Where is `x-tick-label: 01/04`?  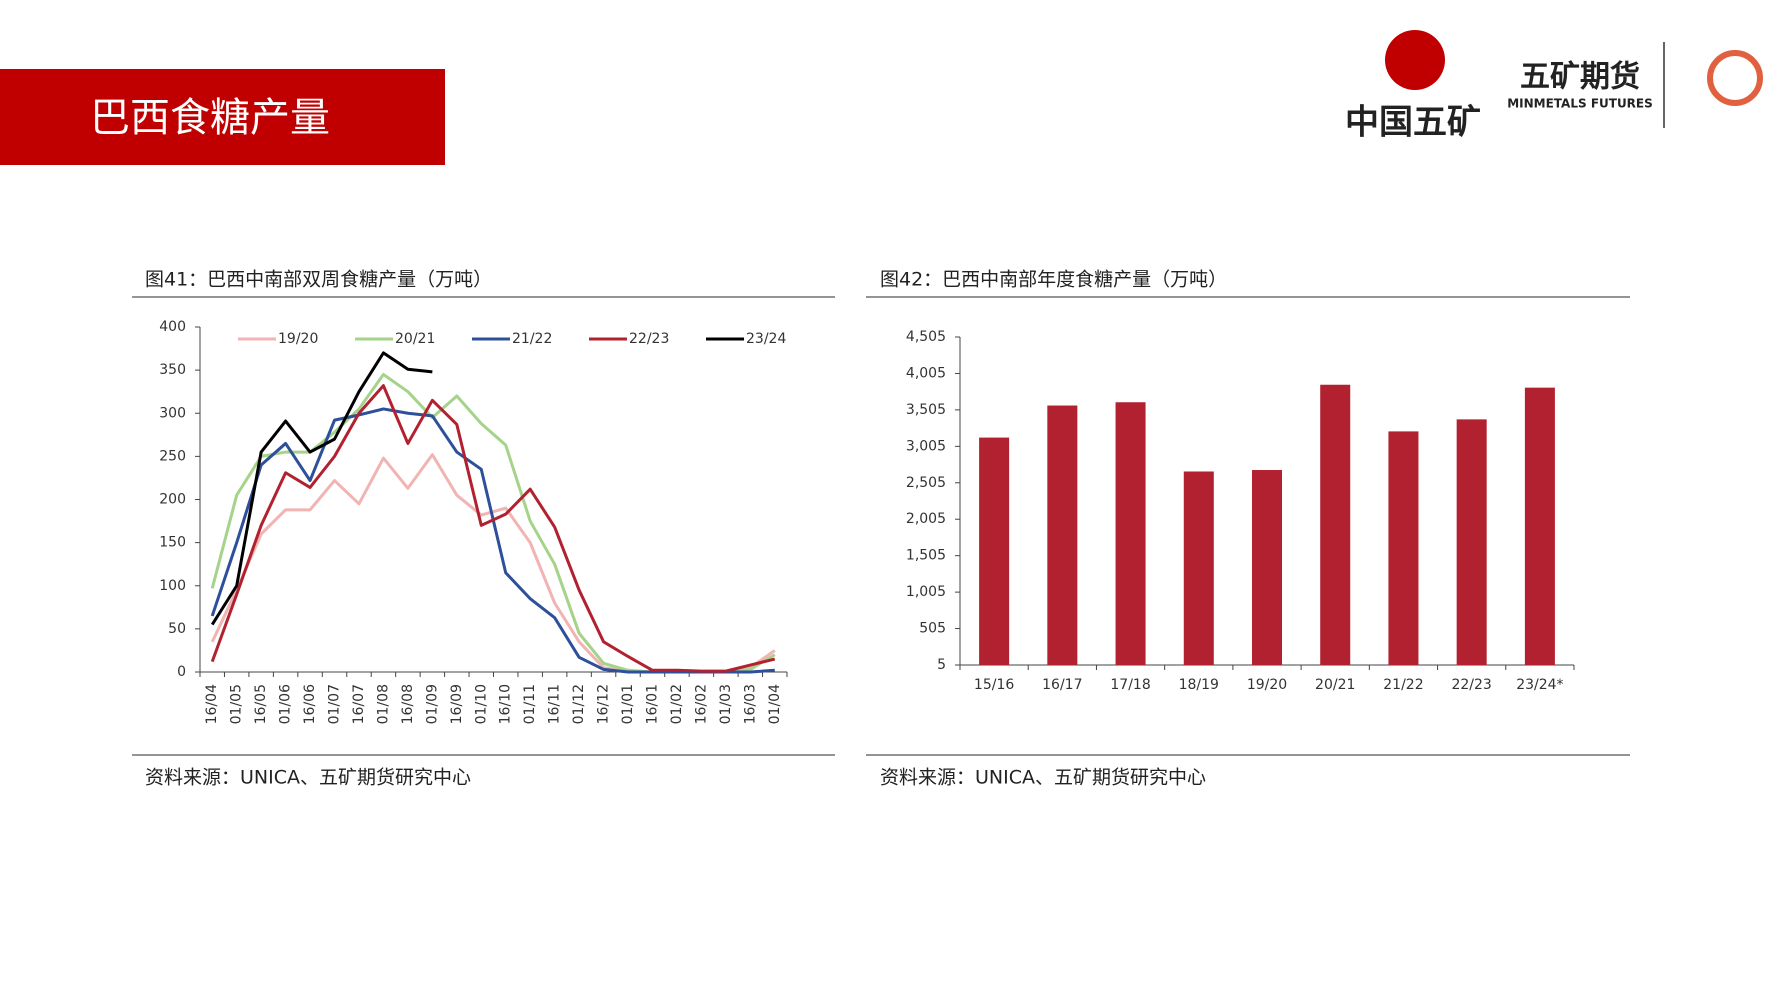
x-tick-label: 01/04 is located at coordinates (775, 704).